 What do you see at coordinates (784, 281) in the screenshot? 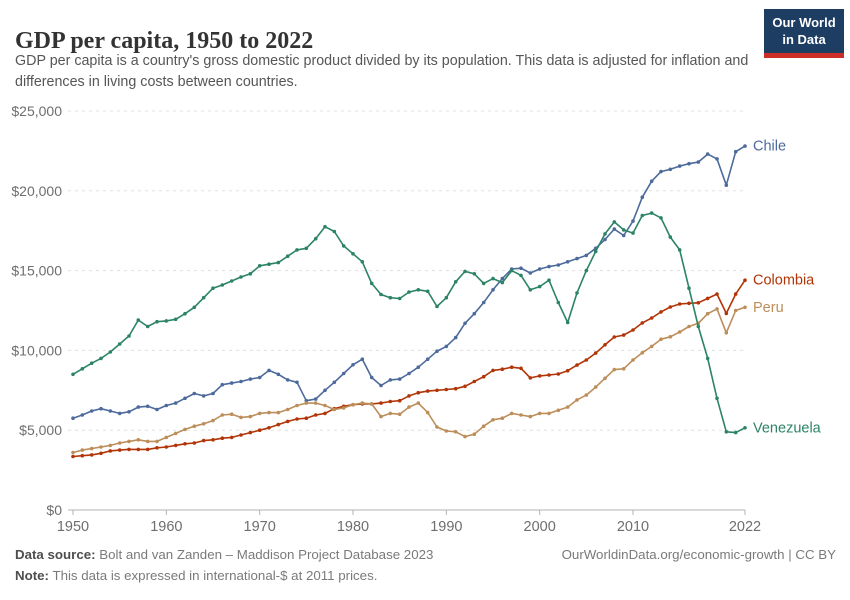
I see `colombia-label: Colombia` at bounding box center [784, 281].